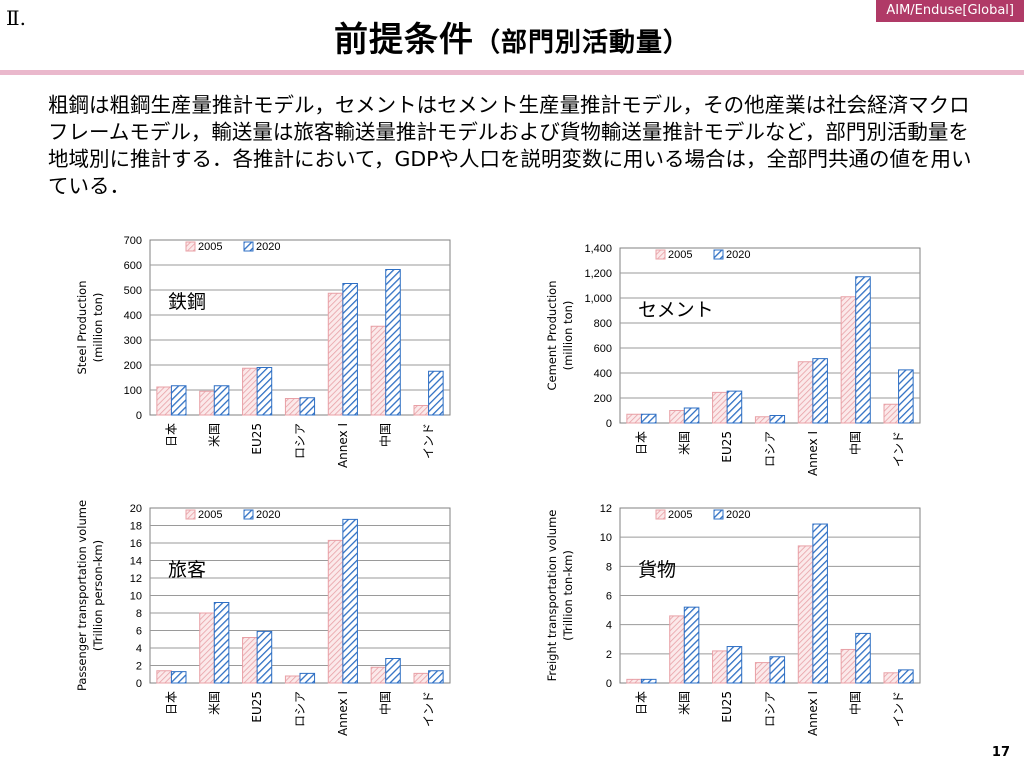  I want to click on x-tick-label: インド, so click(429, 709).